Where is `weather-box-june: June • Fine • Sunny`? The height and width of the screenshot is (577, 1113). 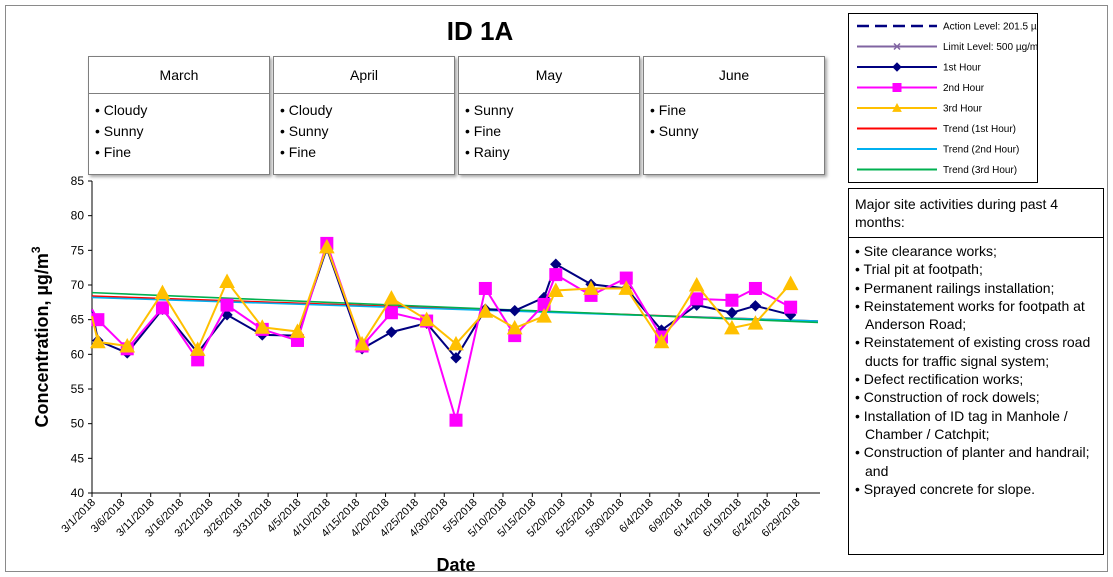
weather-box-june: June • Fine • Sunny is located at coordinates (734, 115).